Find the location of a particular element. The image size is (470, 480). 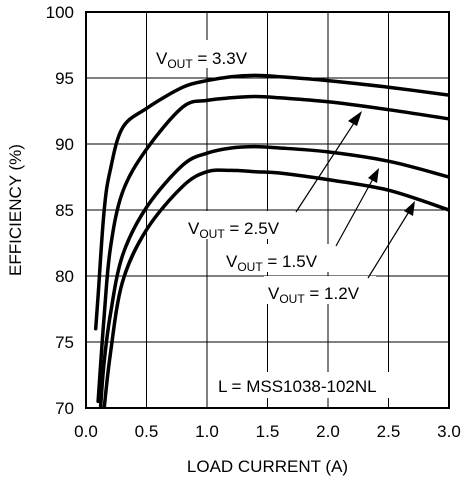

label-2v5-rest: = 2.5V is located at coordinates (252, 228).